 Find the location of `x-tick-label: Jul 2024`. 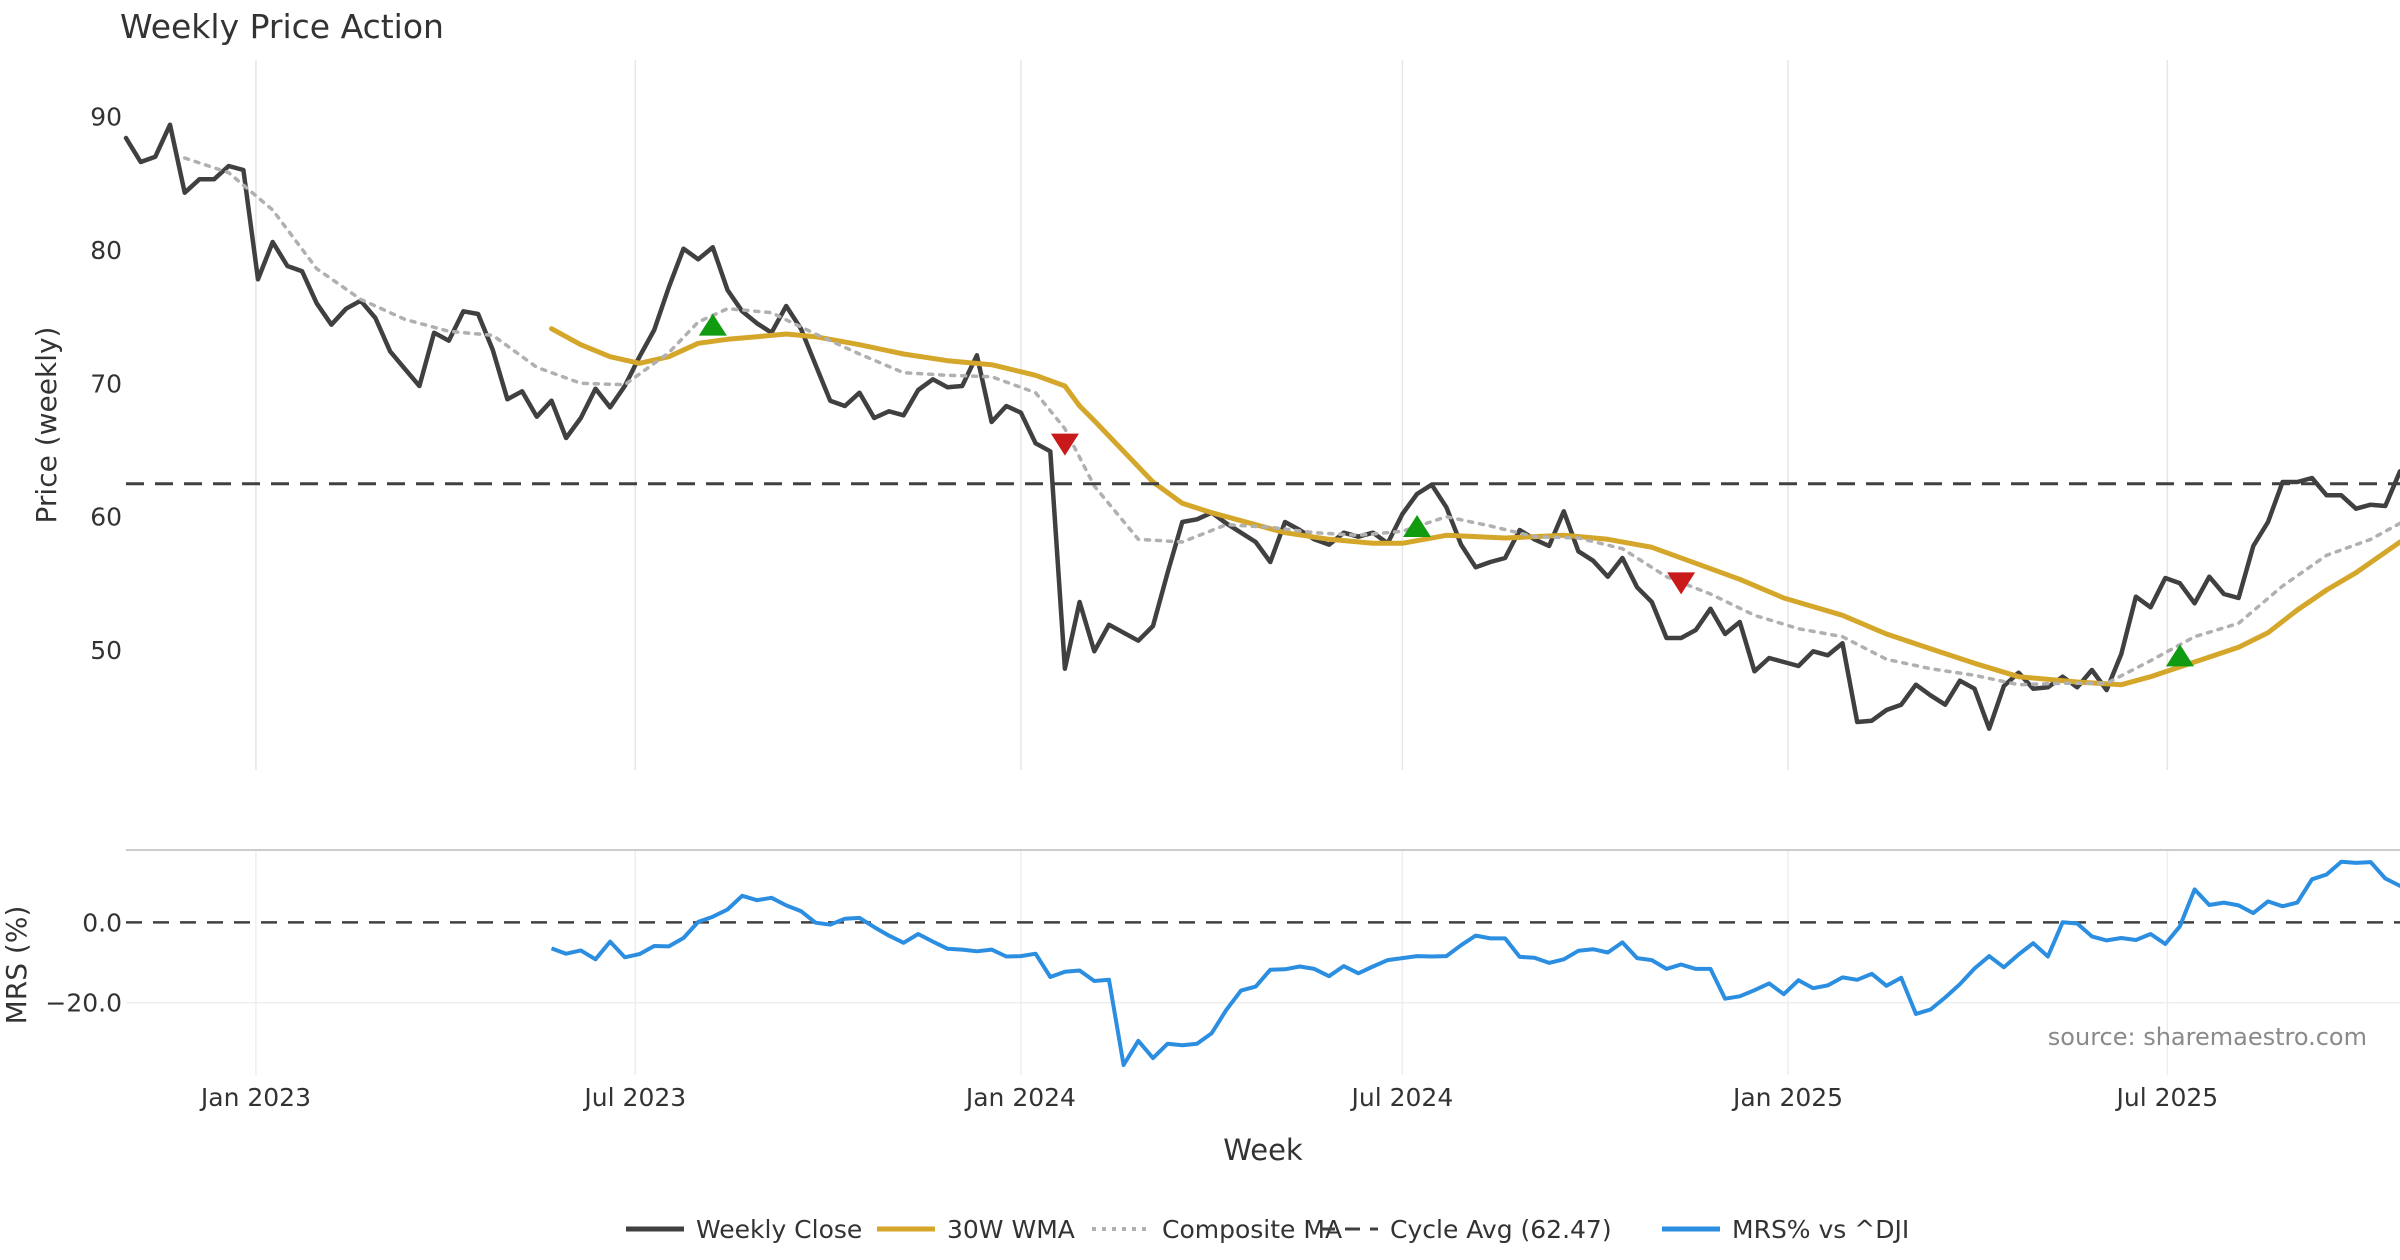

x-tick-label: Jul 2024 is located at coordinates (1402, 1097).